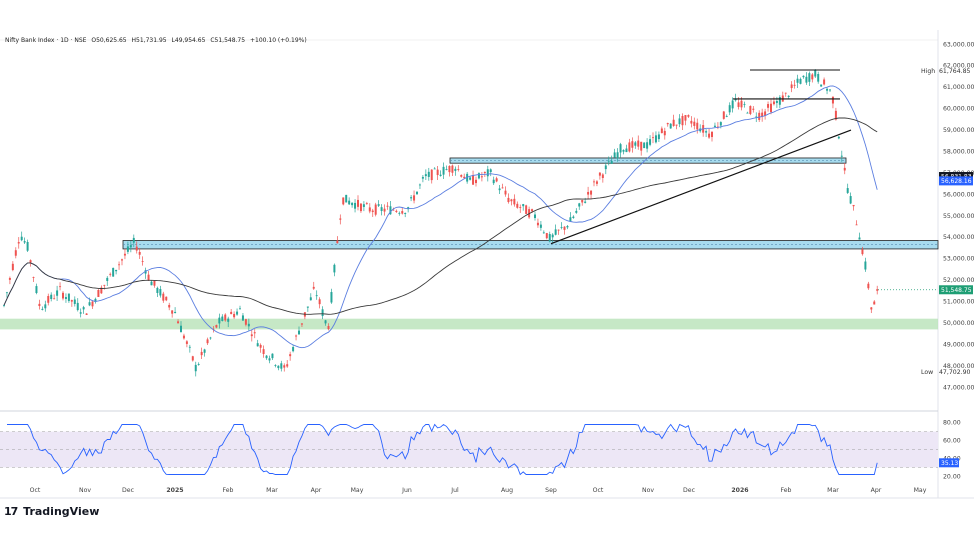 This screenshot has height=548, width=974. What do you see at coordinates (958, 366) in the screenshot?
I see `price-tick-label: 48,000.00` at bounding box center [958, 366].